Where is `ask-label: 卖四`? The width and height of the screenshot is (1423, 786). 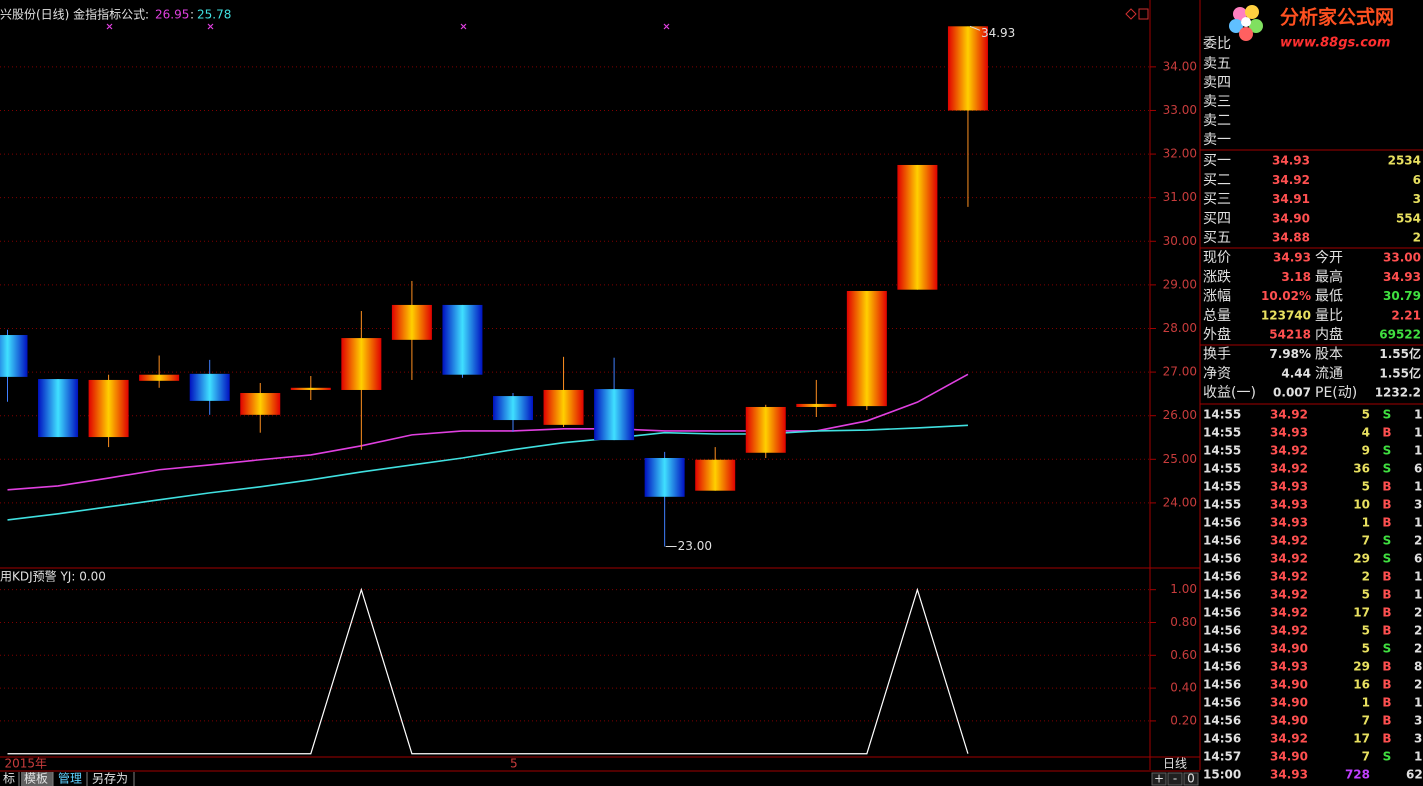
ask-label: 卖四 is located at coordinates (1217, 83).